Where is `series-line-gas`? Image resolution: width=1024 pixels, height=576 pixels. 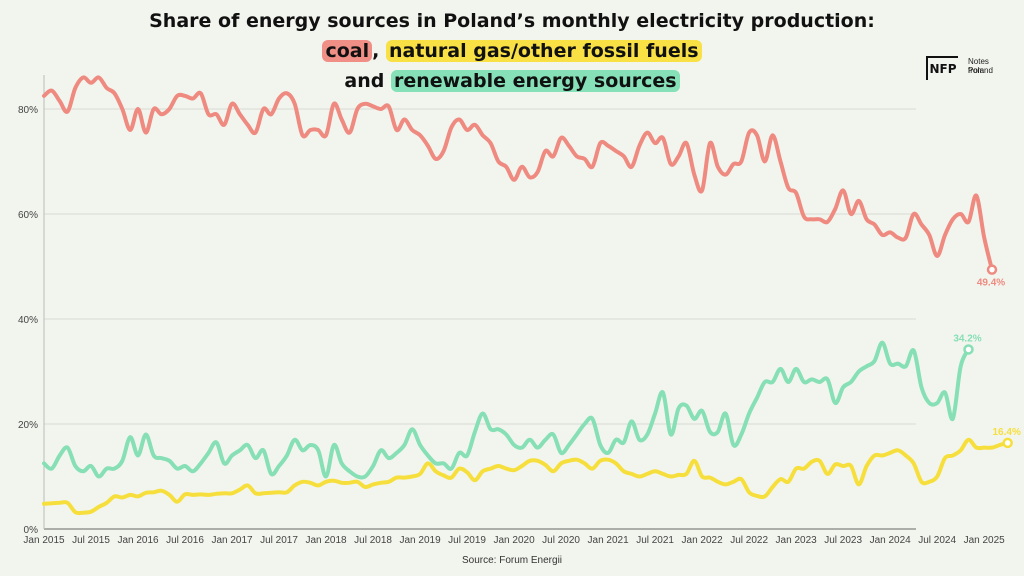
series-line-gas is located at coordinates (526, 476).